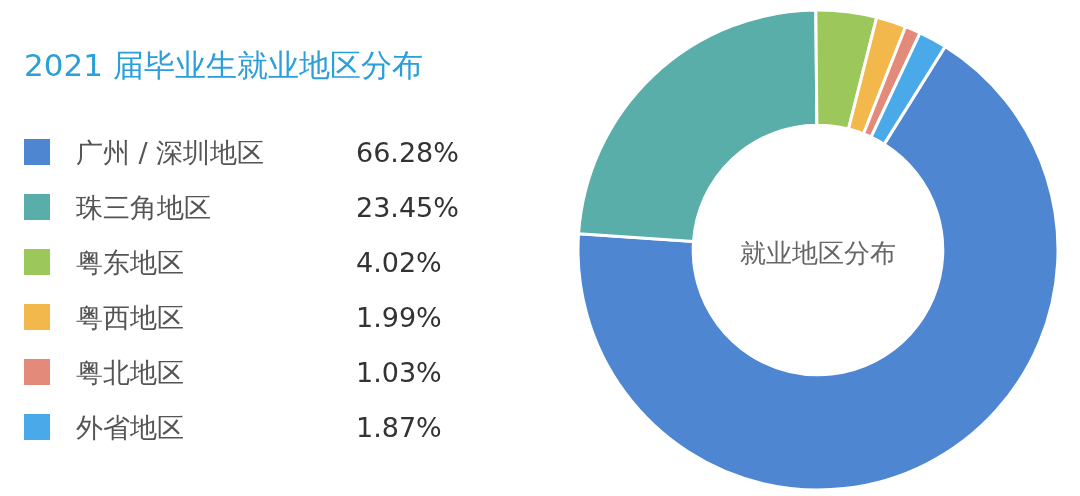 The width and height of the screenshot is (1080, 496). I want to click on data-label: 4.02%, so click(399, 262).